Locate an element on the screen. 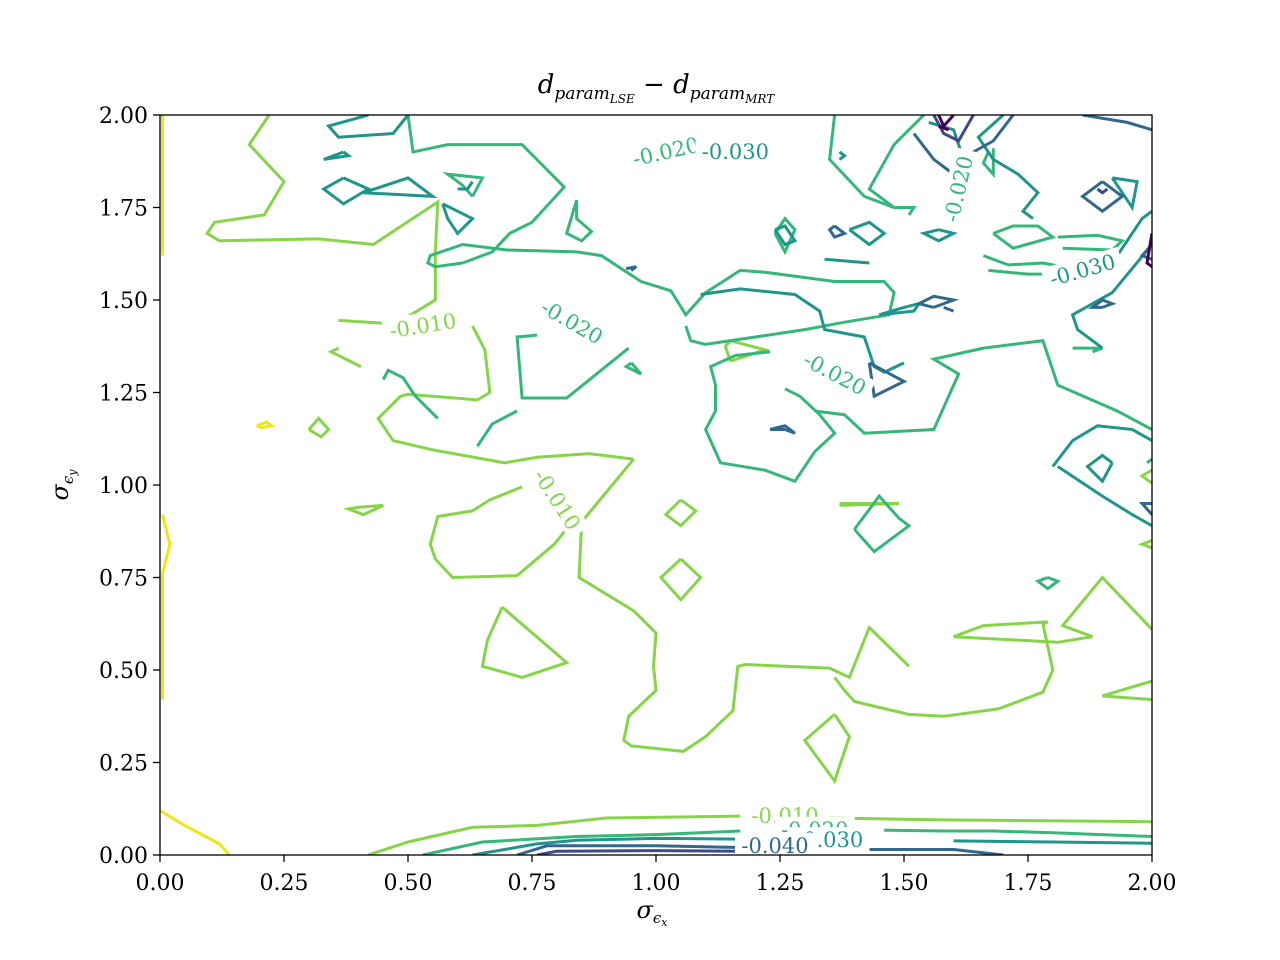 This screenshot has height=960, width=1280. y-tick-label: 1.25 is located at coordinates (123, 394).